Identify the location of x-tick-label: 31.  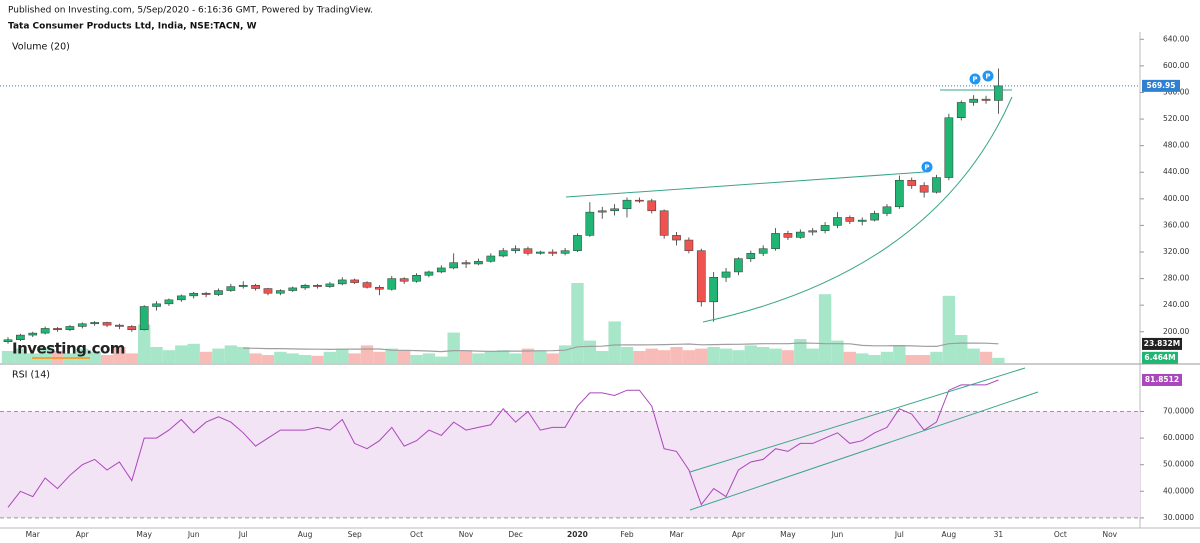
(999, 534).